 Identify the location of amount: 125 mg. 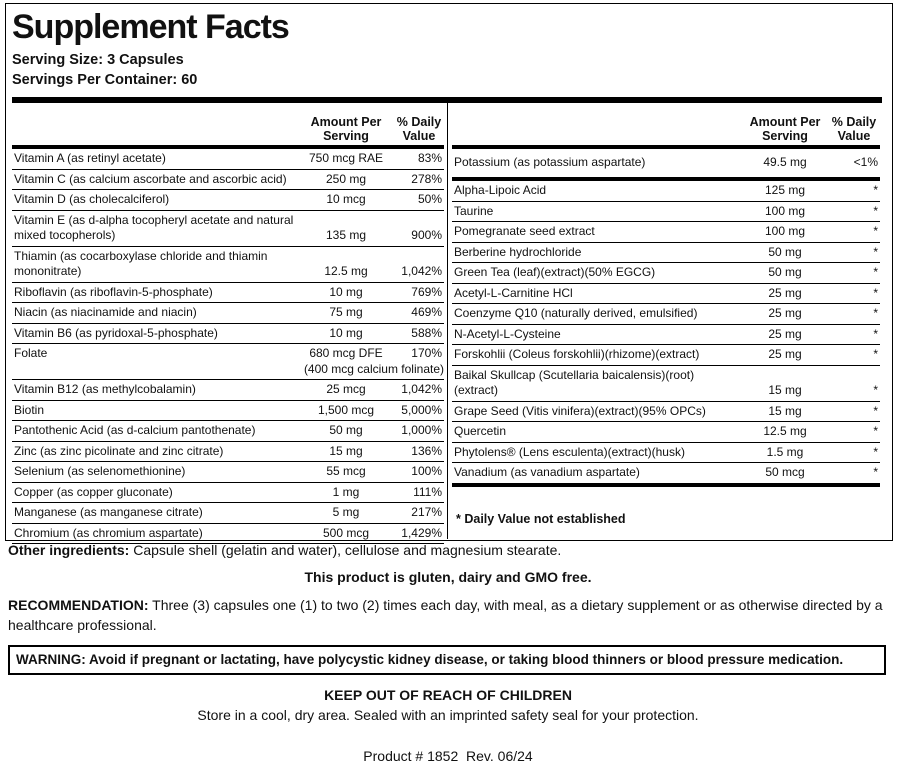
(785, 190).